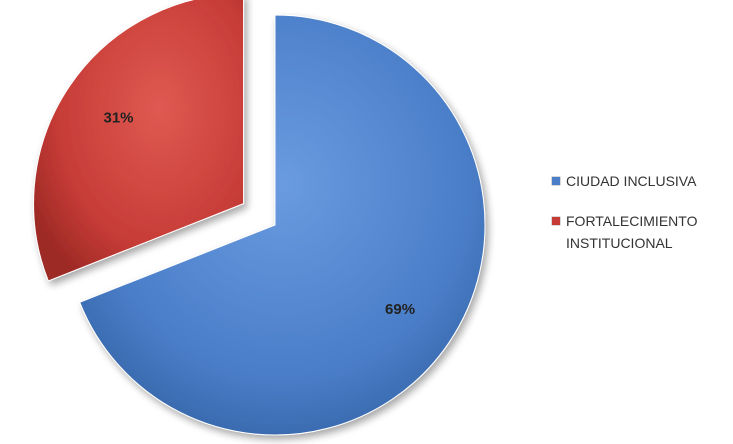 This screenshot has height=444, width=733. What do you see at coordinates (556, 221) in the screenshot?
I see `legend-swatch-red` at bounding box center [556, 221].